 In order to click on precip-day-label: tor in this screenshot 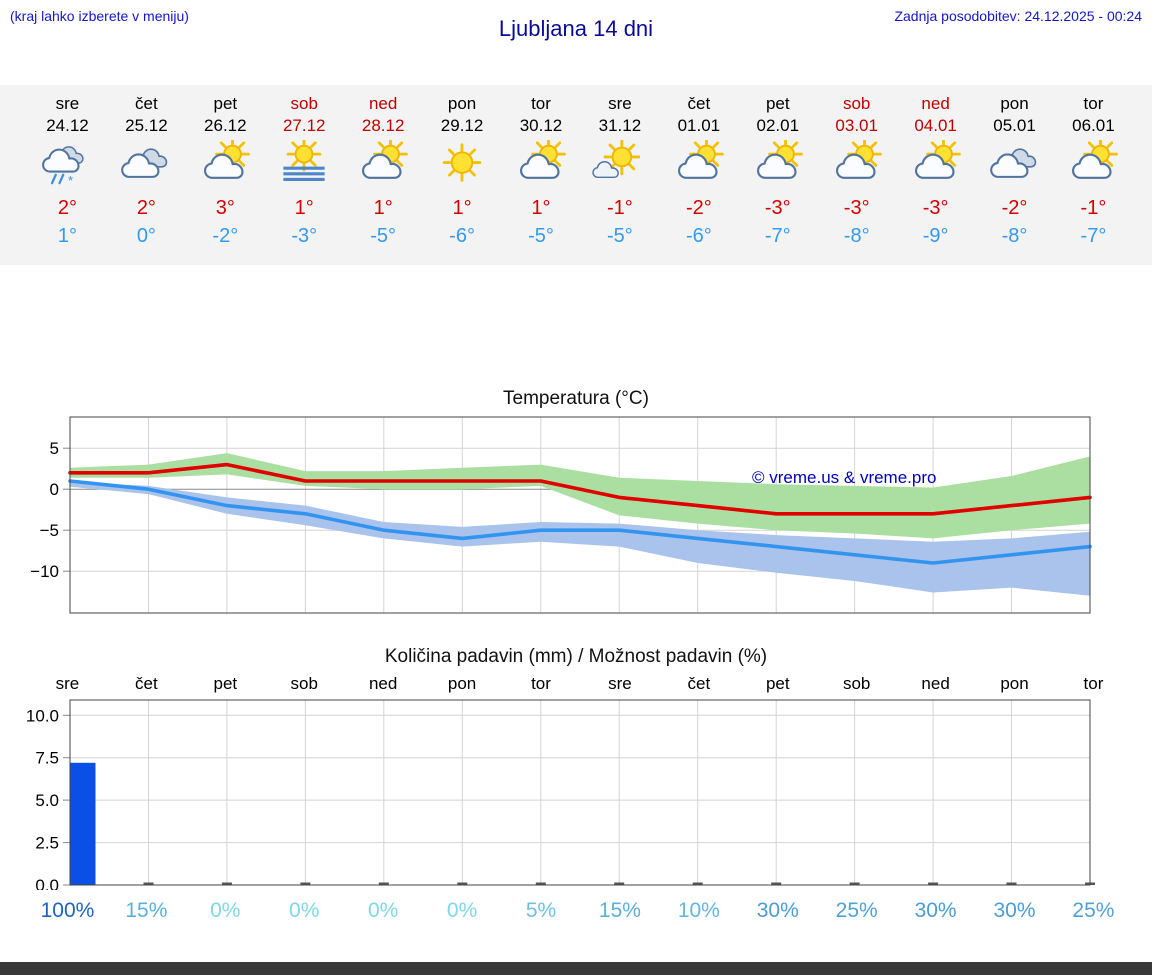, I will do `click(1093, 683)`.